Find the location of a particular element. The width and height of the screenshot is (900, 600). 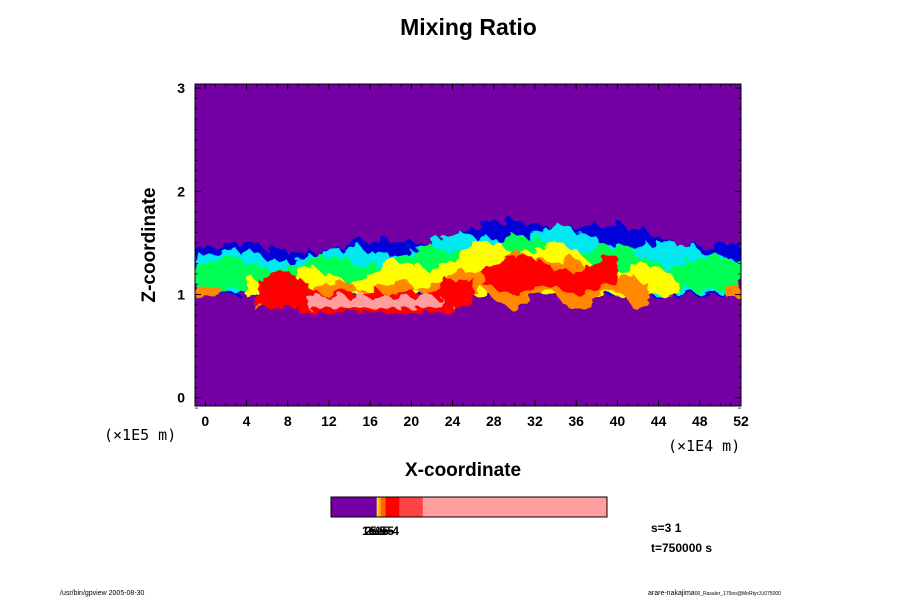

x-scale-label: (×1E4 m) is located at coordinates (704, 446).